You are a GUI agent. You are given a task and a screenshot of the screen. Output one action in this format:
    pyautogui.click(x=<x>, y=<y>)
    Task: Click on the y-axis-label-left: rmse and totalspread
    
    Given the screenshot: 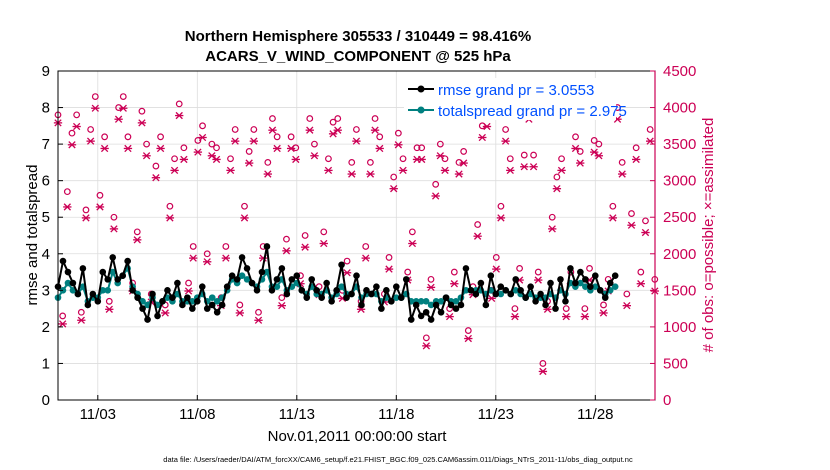 What is the action you would take?
    pyautogui.click(x=32, y=235)
    